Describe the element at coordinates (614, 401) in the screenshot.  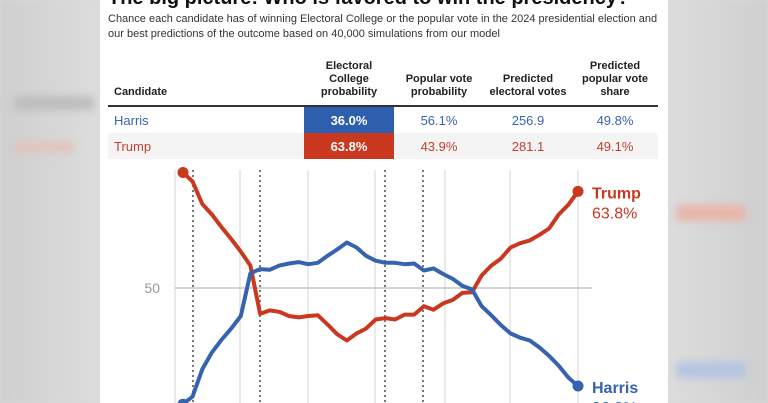
I see `series-value-harris: 36.0%` at that location.